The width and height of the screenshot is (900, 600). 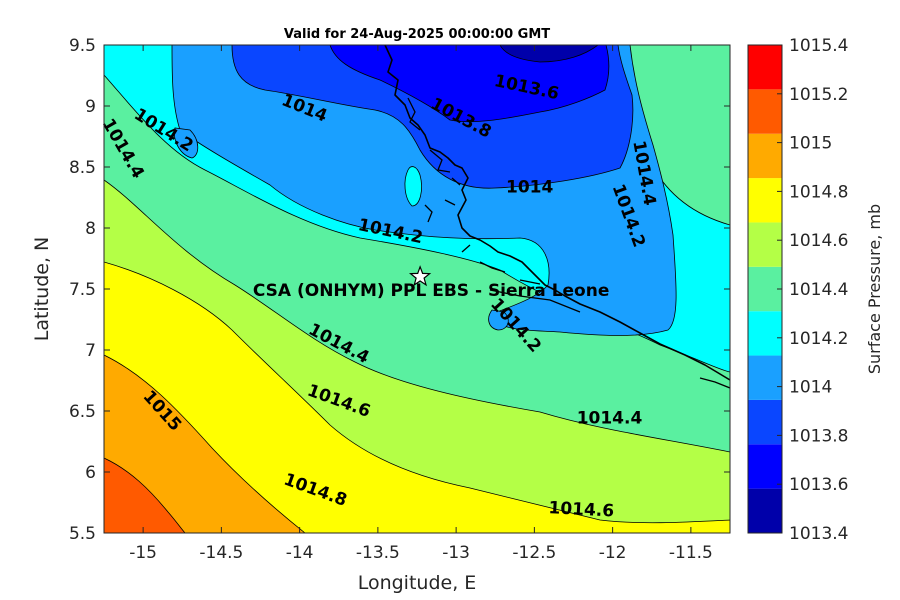 What do you see at coordinates (82, 534) in the screenshot?
I see `y-tick-label: 5.5` at bounding box center [82, 534].